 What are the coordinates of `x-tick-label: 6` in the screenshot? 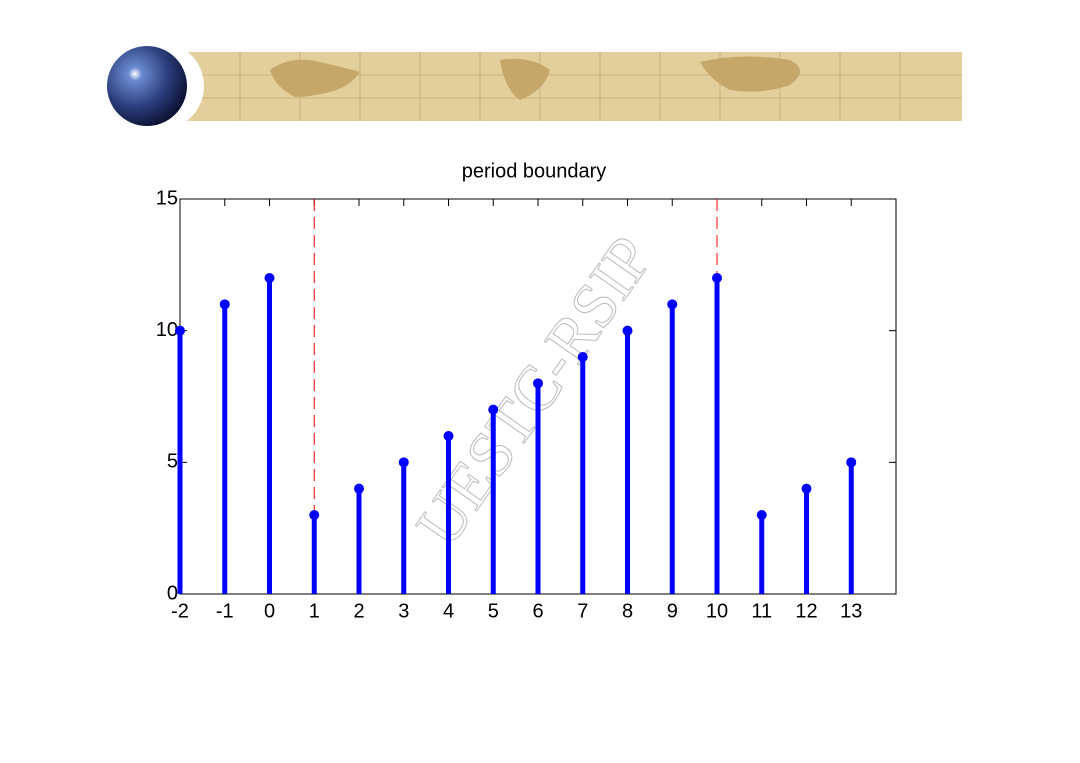 It's located at (537, 611).